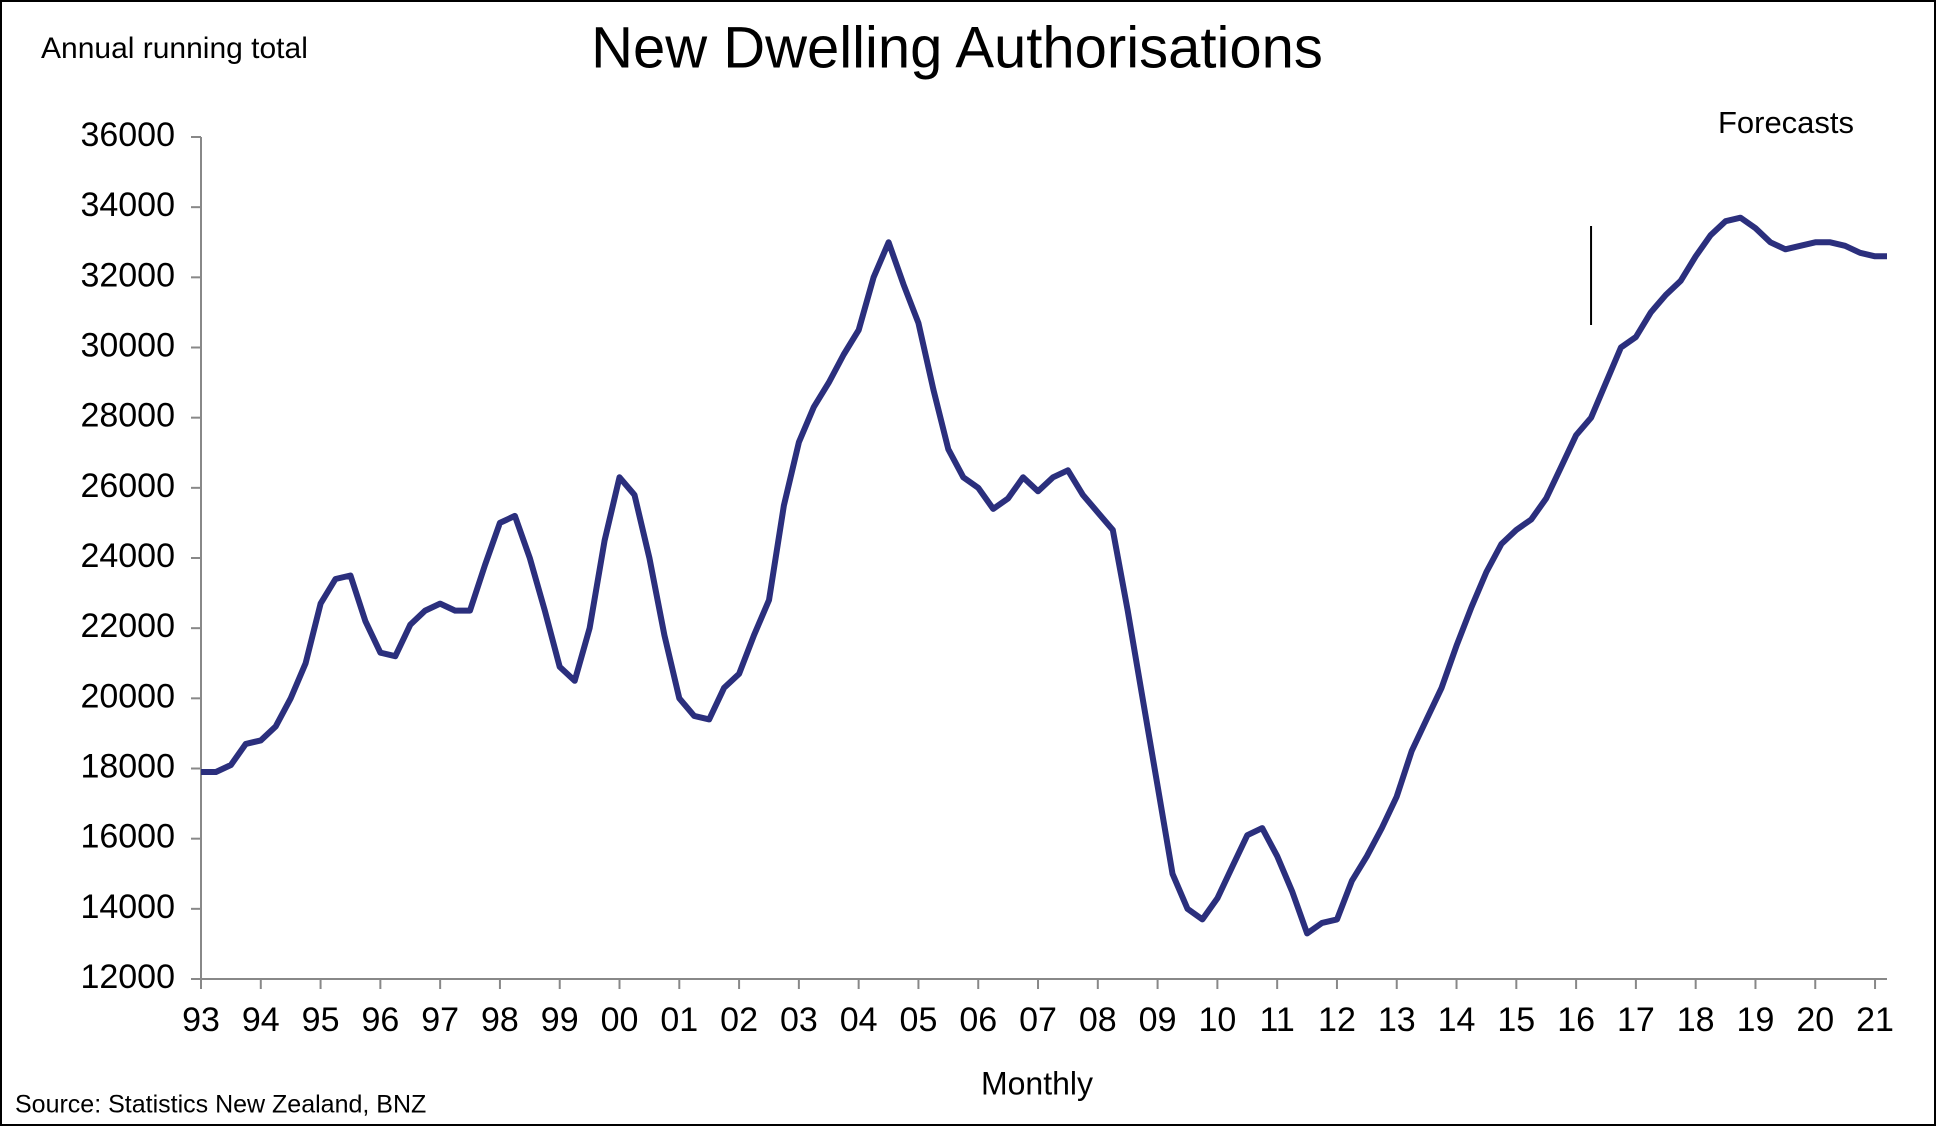  What do you see at coordinates (174, 48) in the screenshot?
I see `subtitle: Annual running total` at bounding box center [174, 48].